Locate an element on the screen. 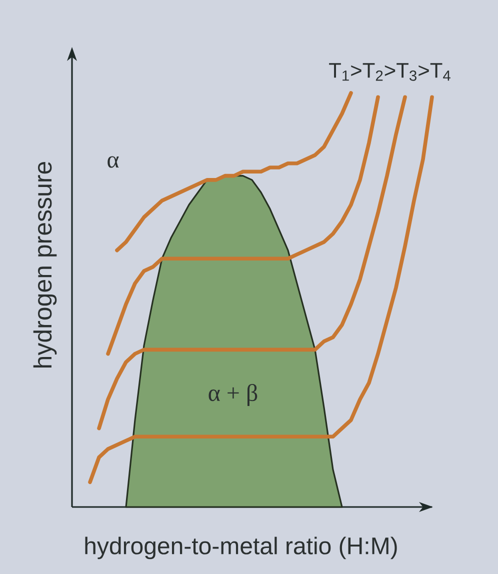 The height and width of the screenshot is (574, 498). y-axis-title: hydrogen pressure is located at coordinates (45, 265).